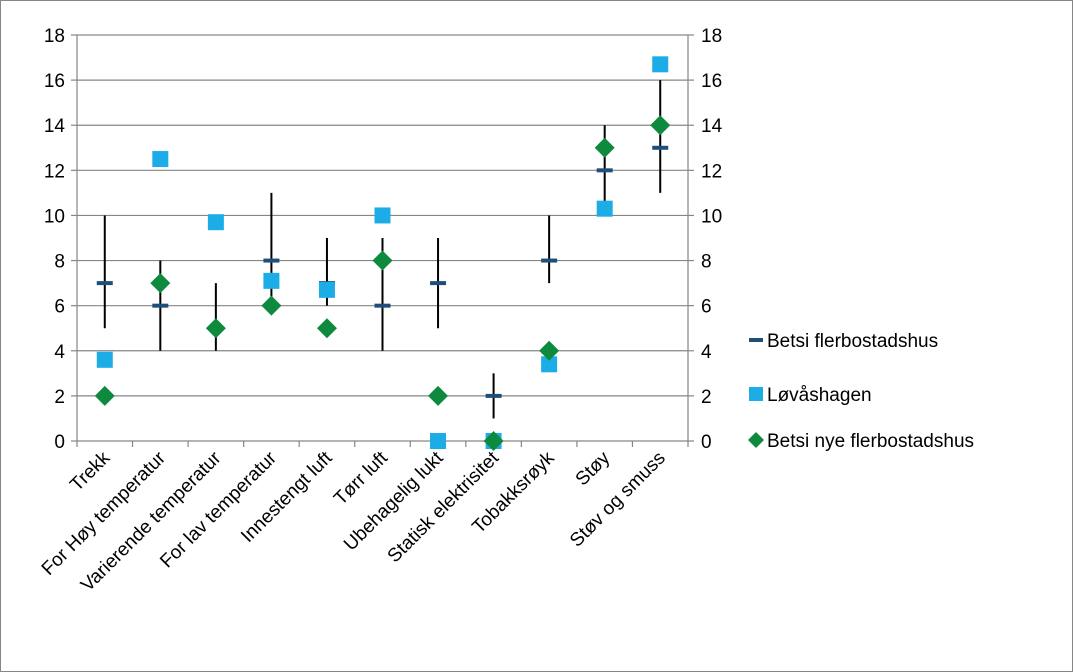  I want to click on x-category-label: Støv og smuss, so click(618, 500).